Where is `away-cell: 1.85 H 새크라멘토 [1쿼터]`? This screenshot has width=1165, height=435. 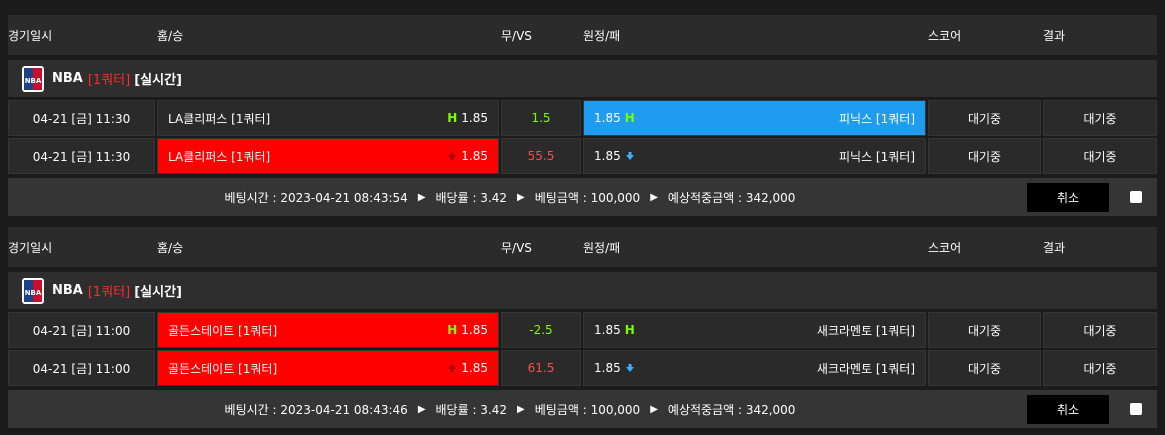 away-cell: 1.85 H 새크라멘토 [1쿼터] is located at coordinates (754, 330).